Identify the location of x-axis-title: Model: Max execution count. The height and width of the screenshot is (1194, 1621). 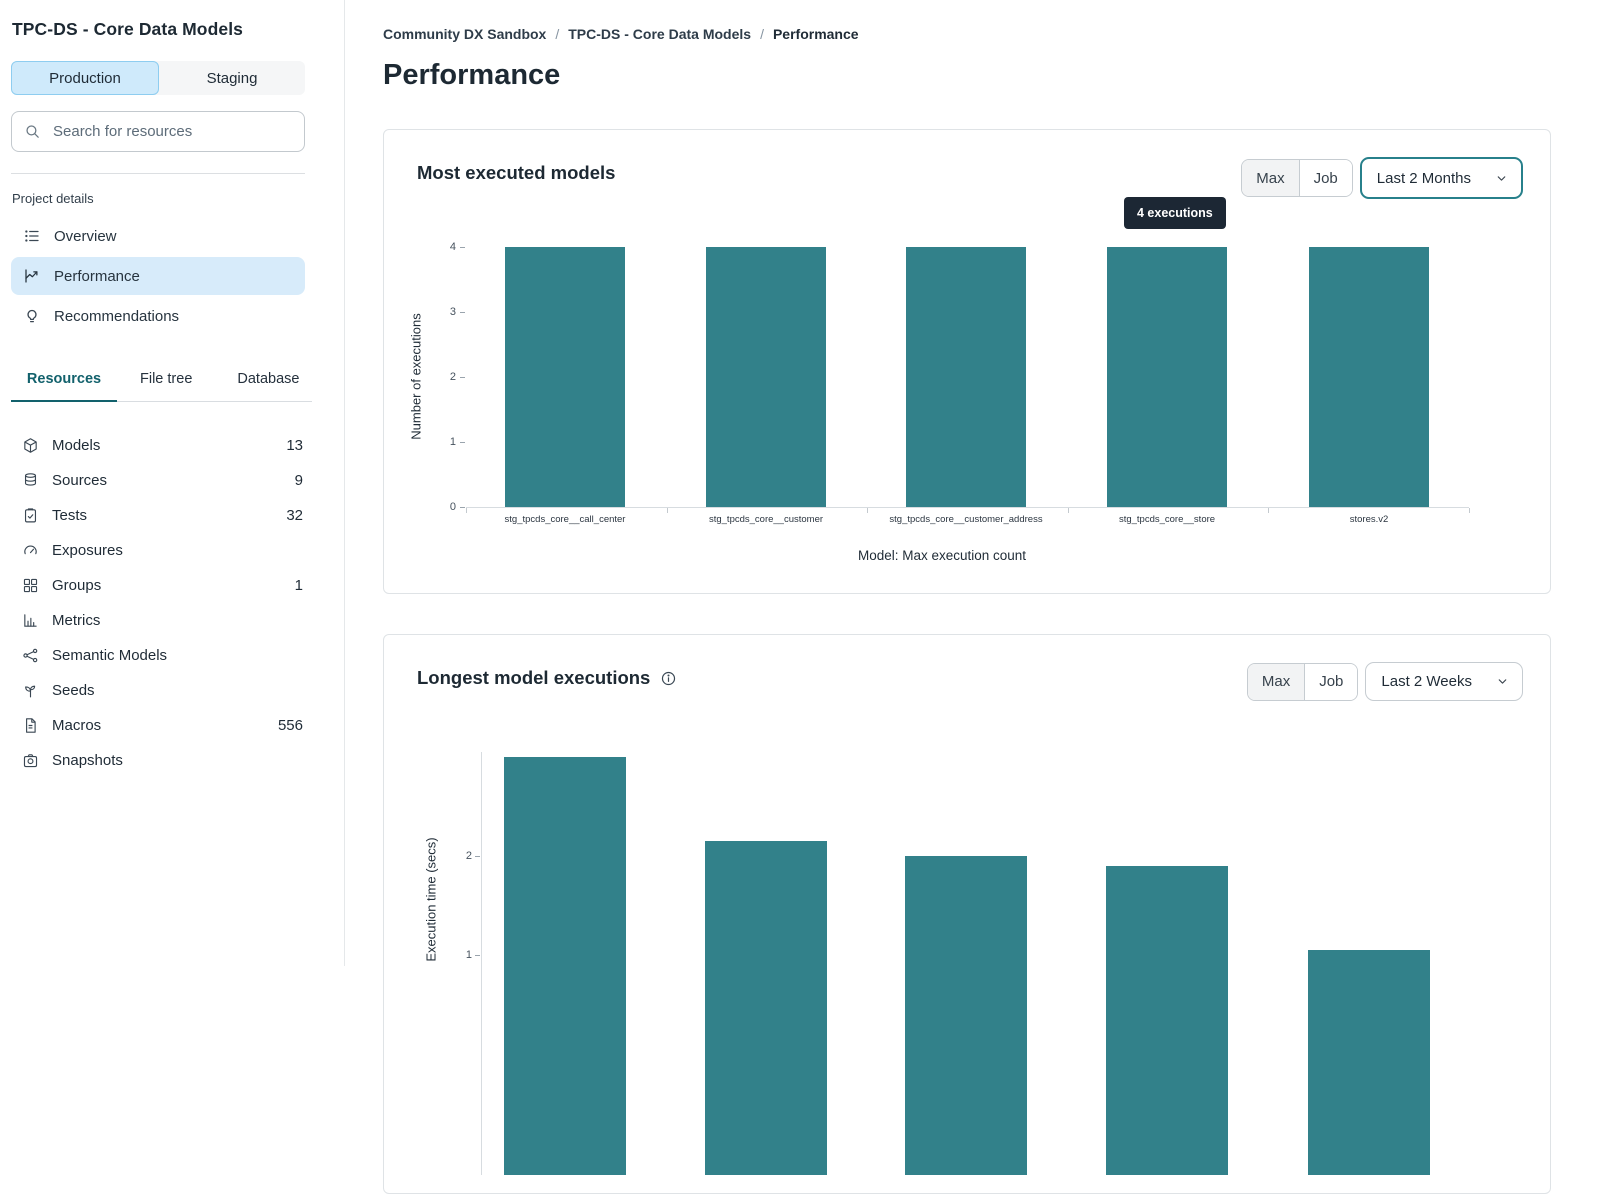
(942, 555).